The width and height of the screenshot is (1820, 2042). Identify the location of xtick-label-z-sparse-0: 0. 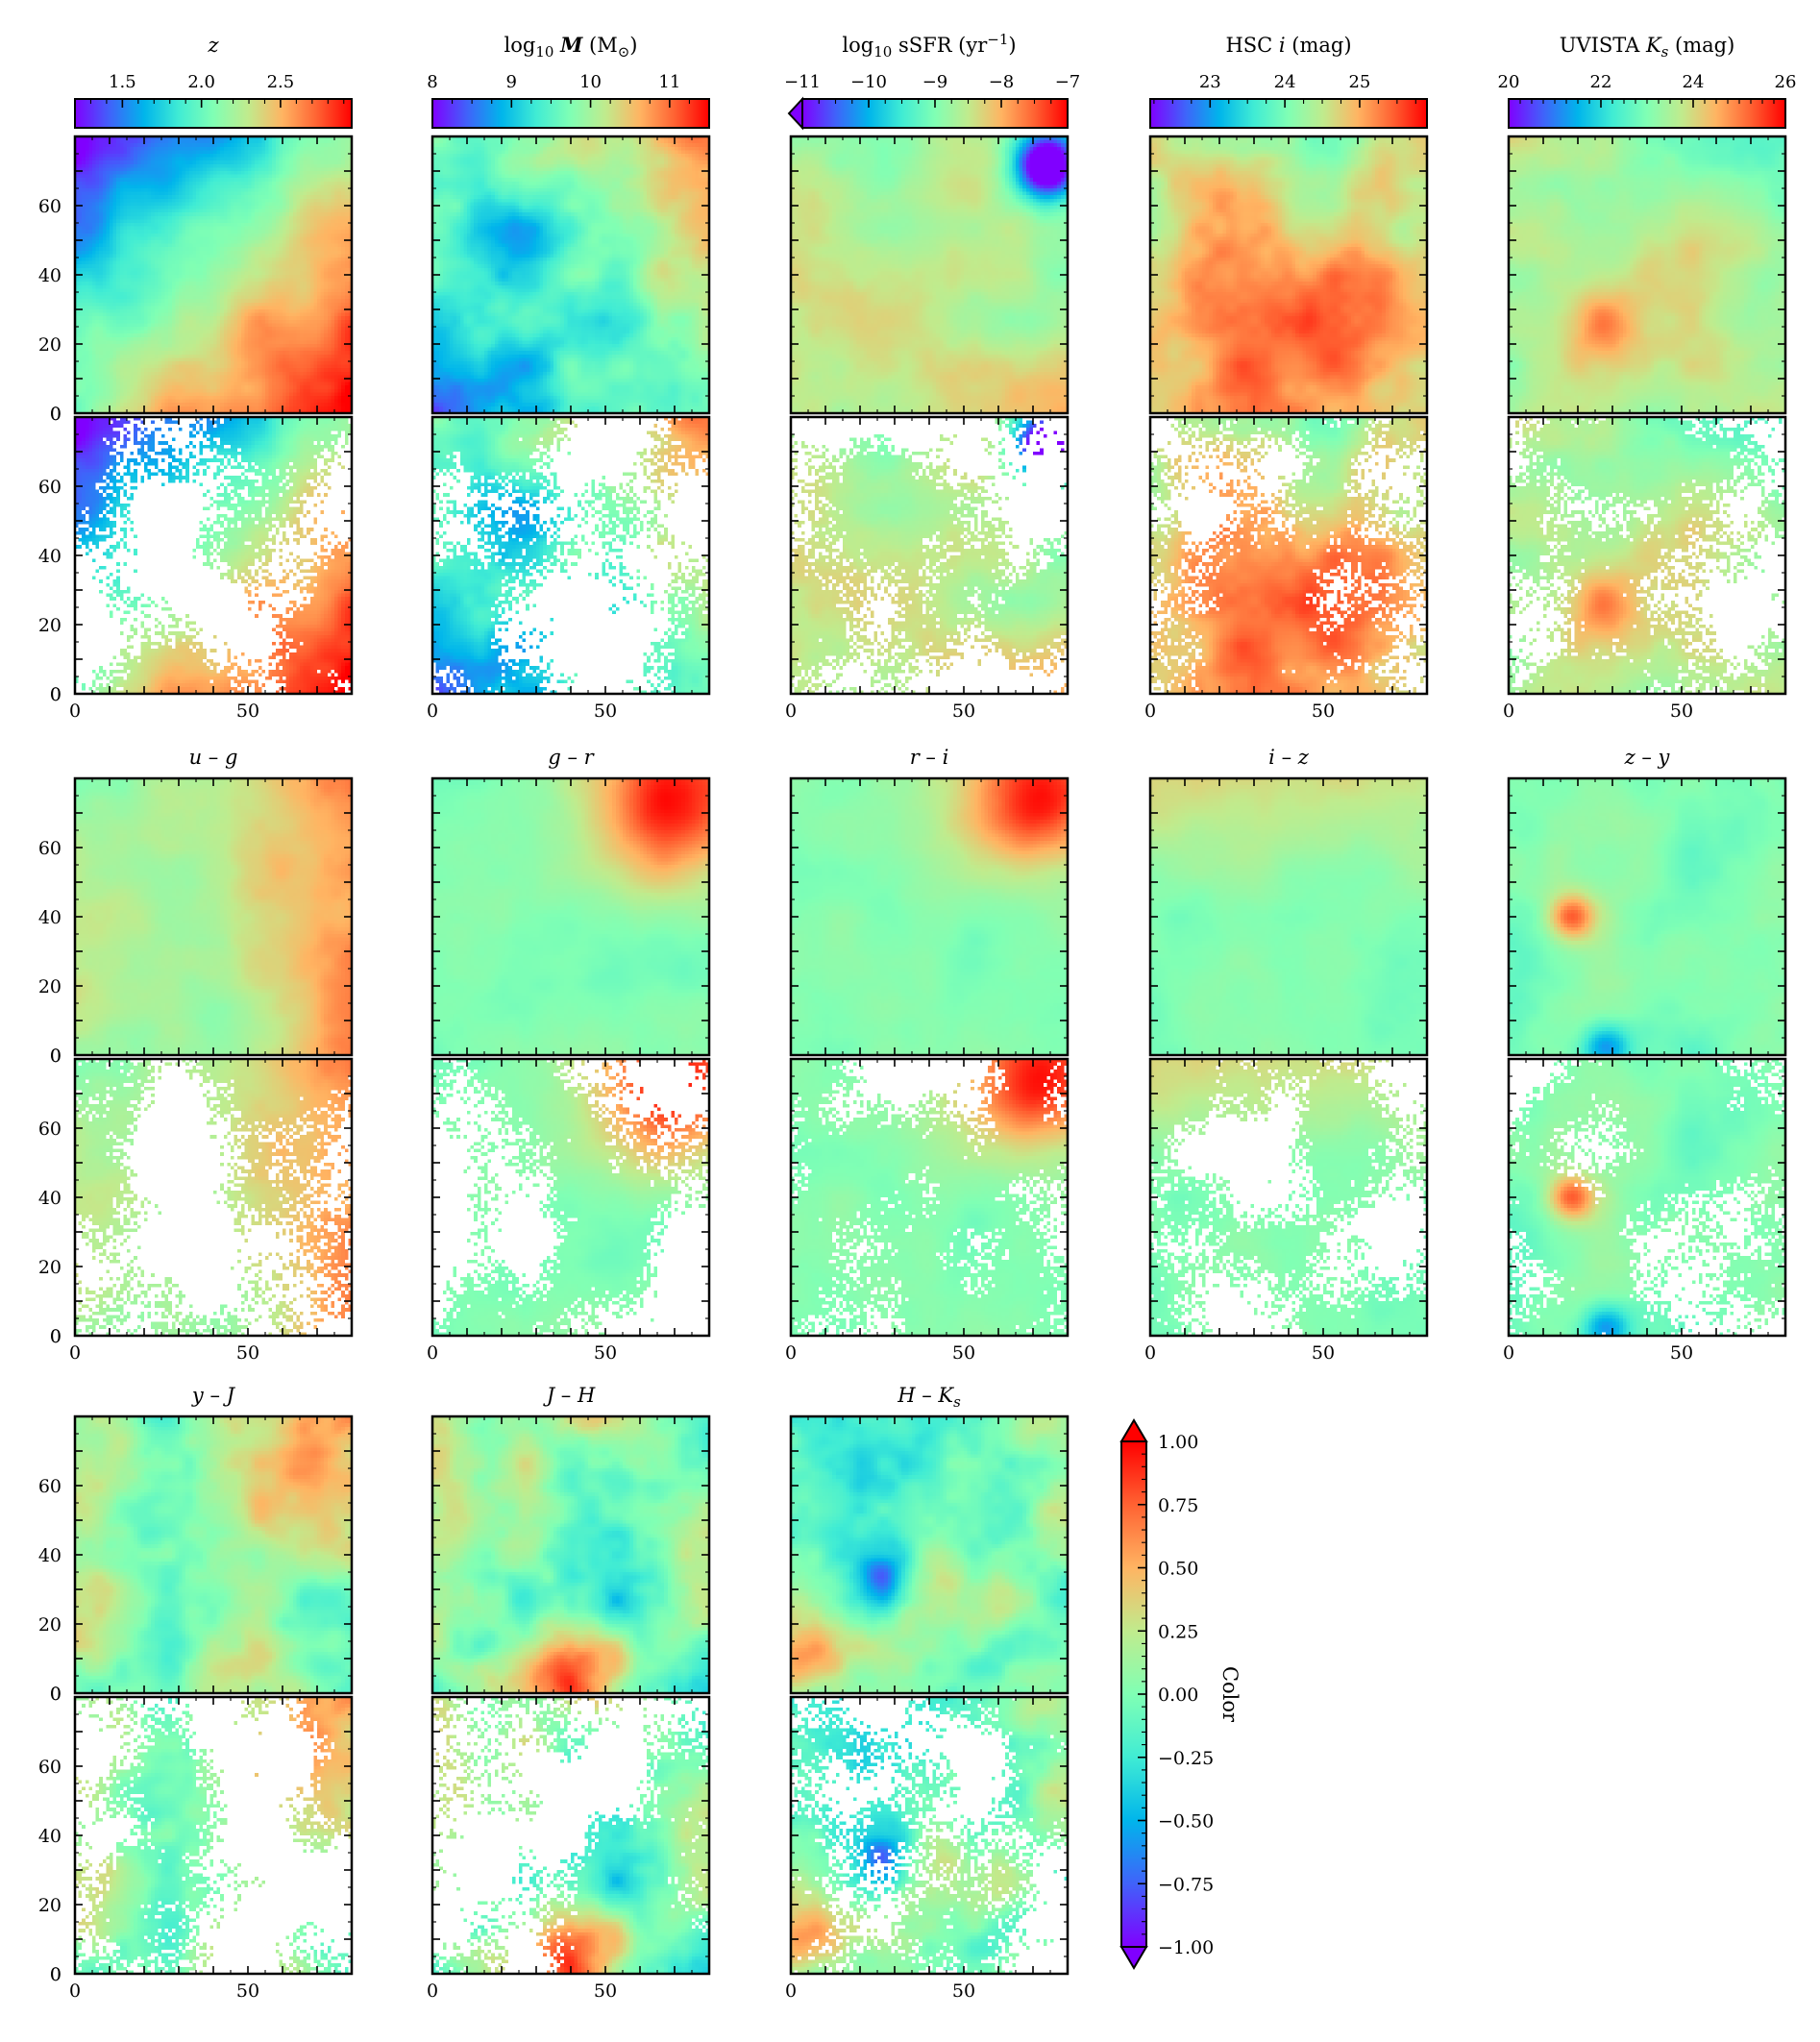
(75, 712).